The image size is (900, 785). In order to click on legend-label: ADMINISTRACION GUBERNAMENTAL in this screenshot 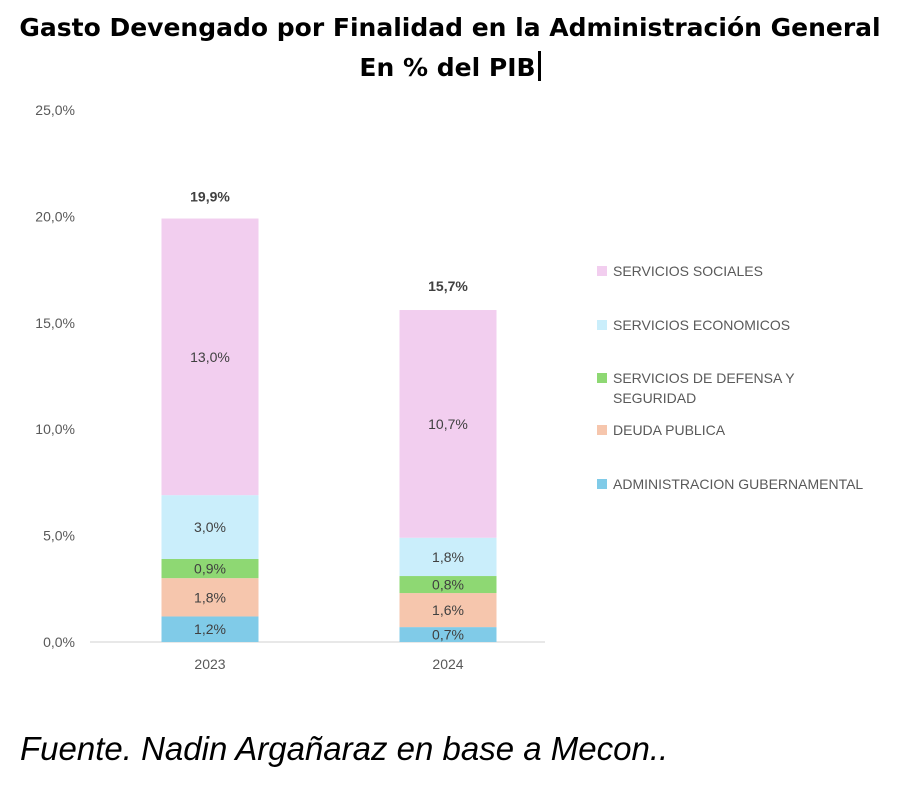, I will do `click(738, 484)`.